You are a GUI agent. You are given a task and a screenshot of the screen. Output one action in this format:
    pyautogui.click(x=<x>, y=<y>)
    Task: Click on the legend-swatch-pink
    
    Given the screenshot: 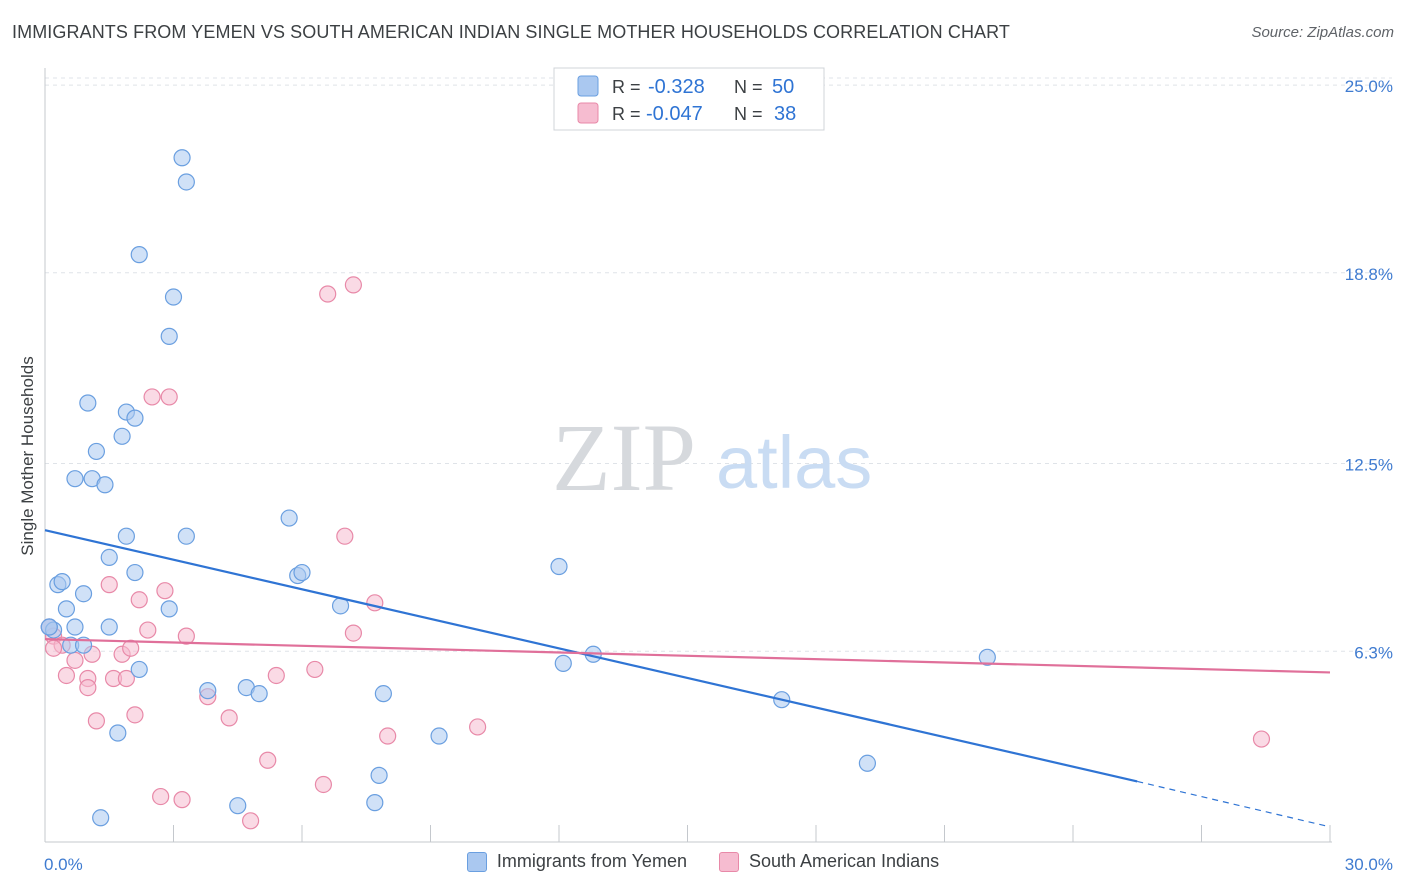 What is the action you would take?
    pyautogui.click(x=728, y=861)
    